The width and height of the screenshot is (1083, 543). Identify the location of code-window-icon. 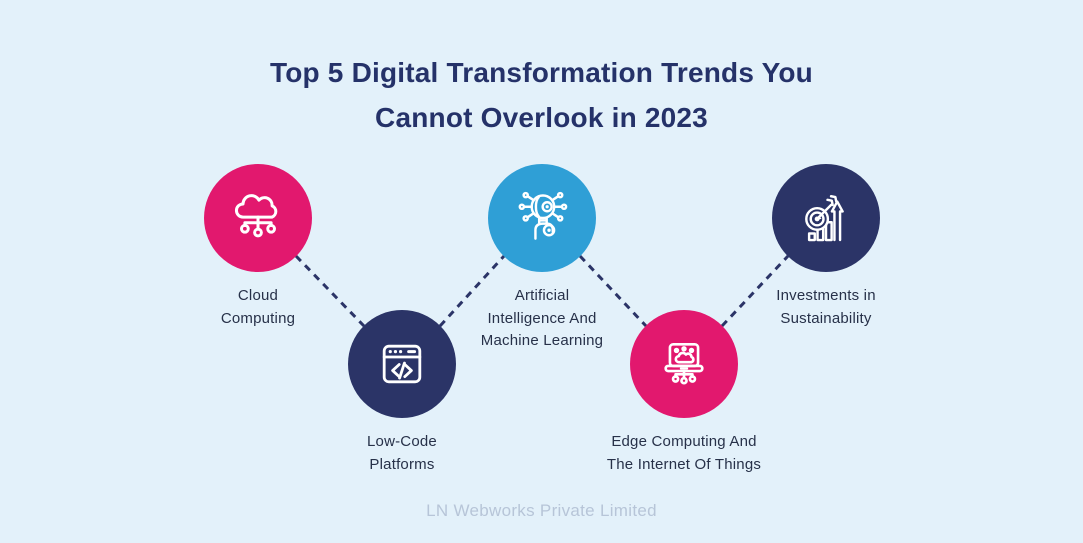
(402, 364).